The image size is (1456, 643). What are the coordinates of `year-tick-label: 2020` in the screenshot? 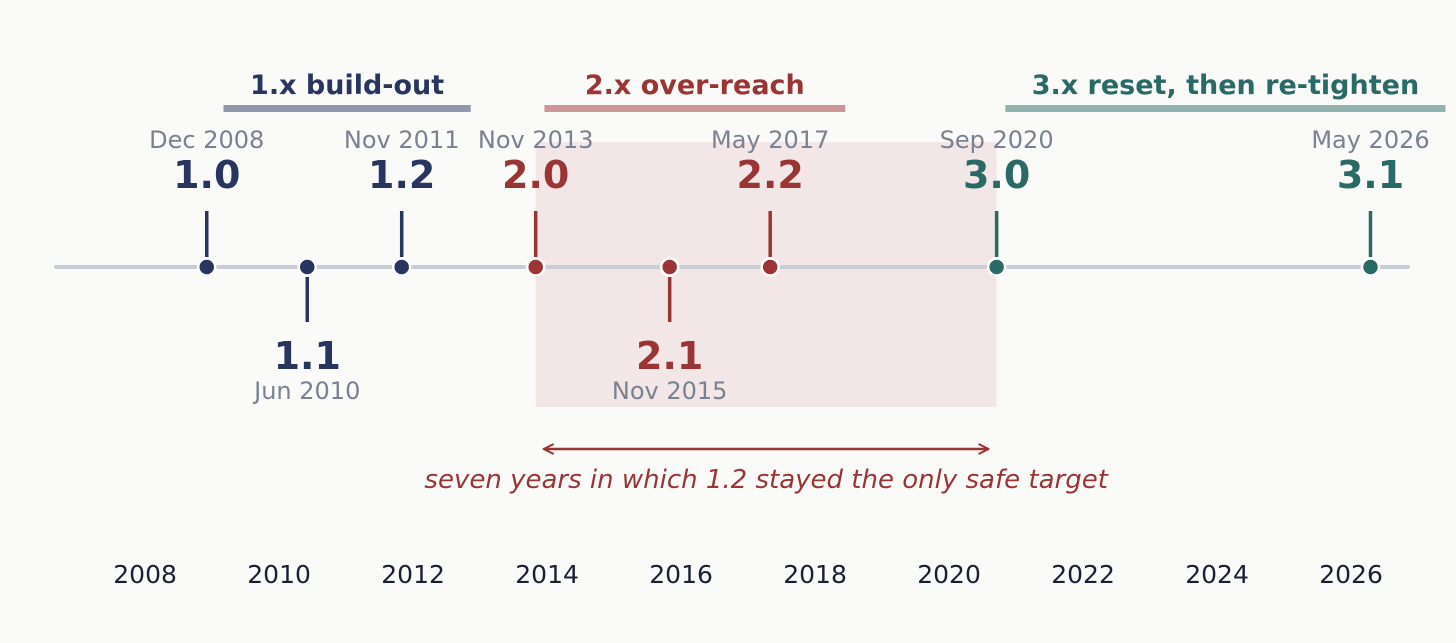 It's located at (949, 574).